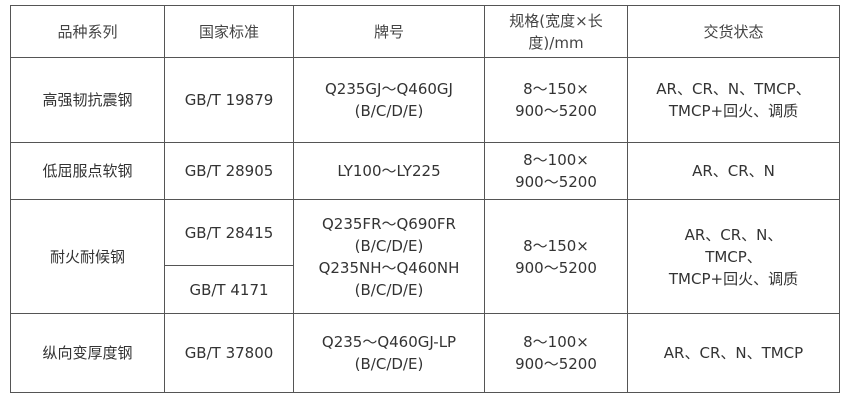 This screenshot has width=841, height=400. What do you see at coordinates (229, 232) in the screenshot?
I see `standard-cell: GB/T 28415` at bounding box center [229, 232].